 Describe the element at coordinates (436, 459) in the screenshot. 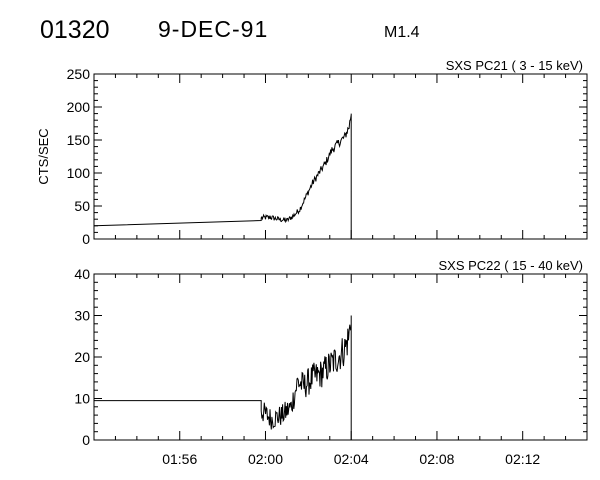

I see `x-tick-label: 02:08` at that location.